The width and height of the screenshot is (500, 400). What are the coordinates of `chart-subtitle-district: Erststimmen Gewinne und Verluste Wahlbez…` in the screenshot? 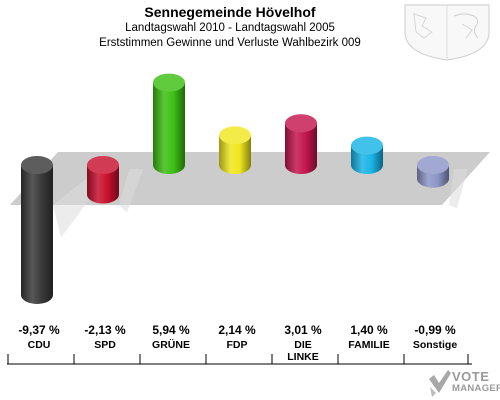 It's located at (230, 43).